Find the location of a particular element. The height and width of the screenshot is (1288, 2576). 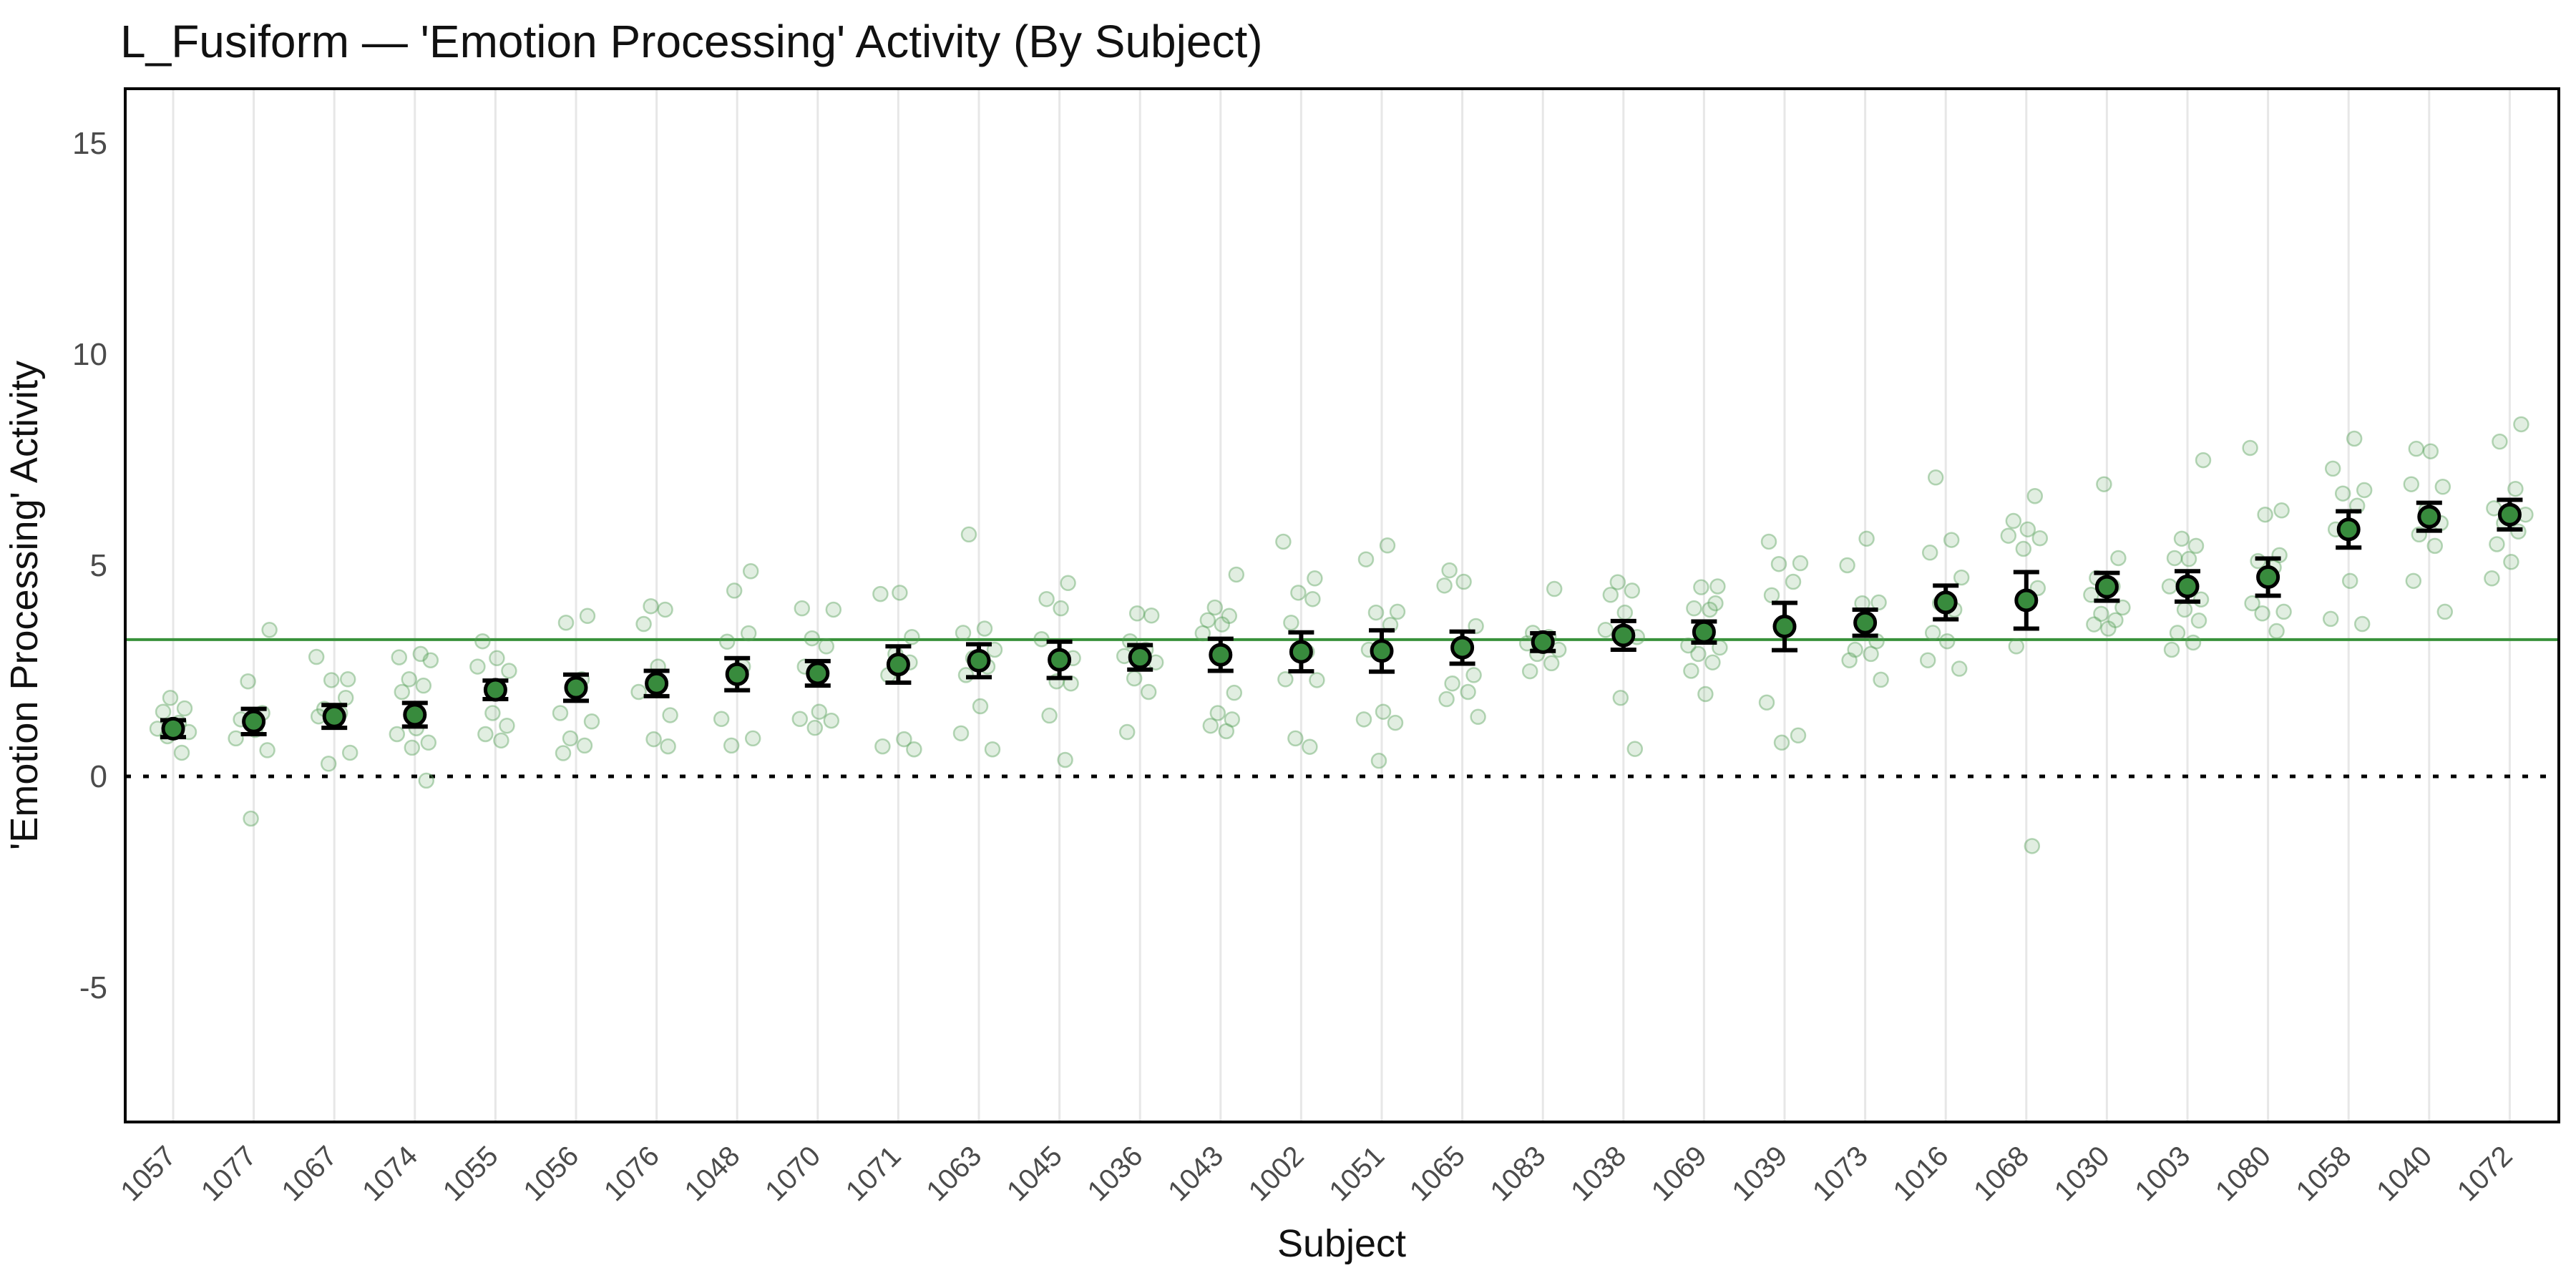

x-tick-label: 1016 is located at coordinates (1921, 1173).